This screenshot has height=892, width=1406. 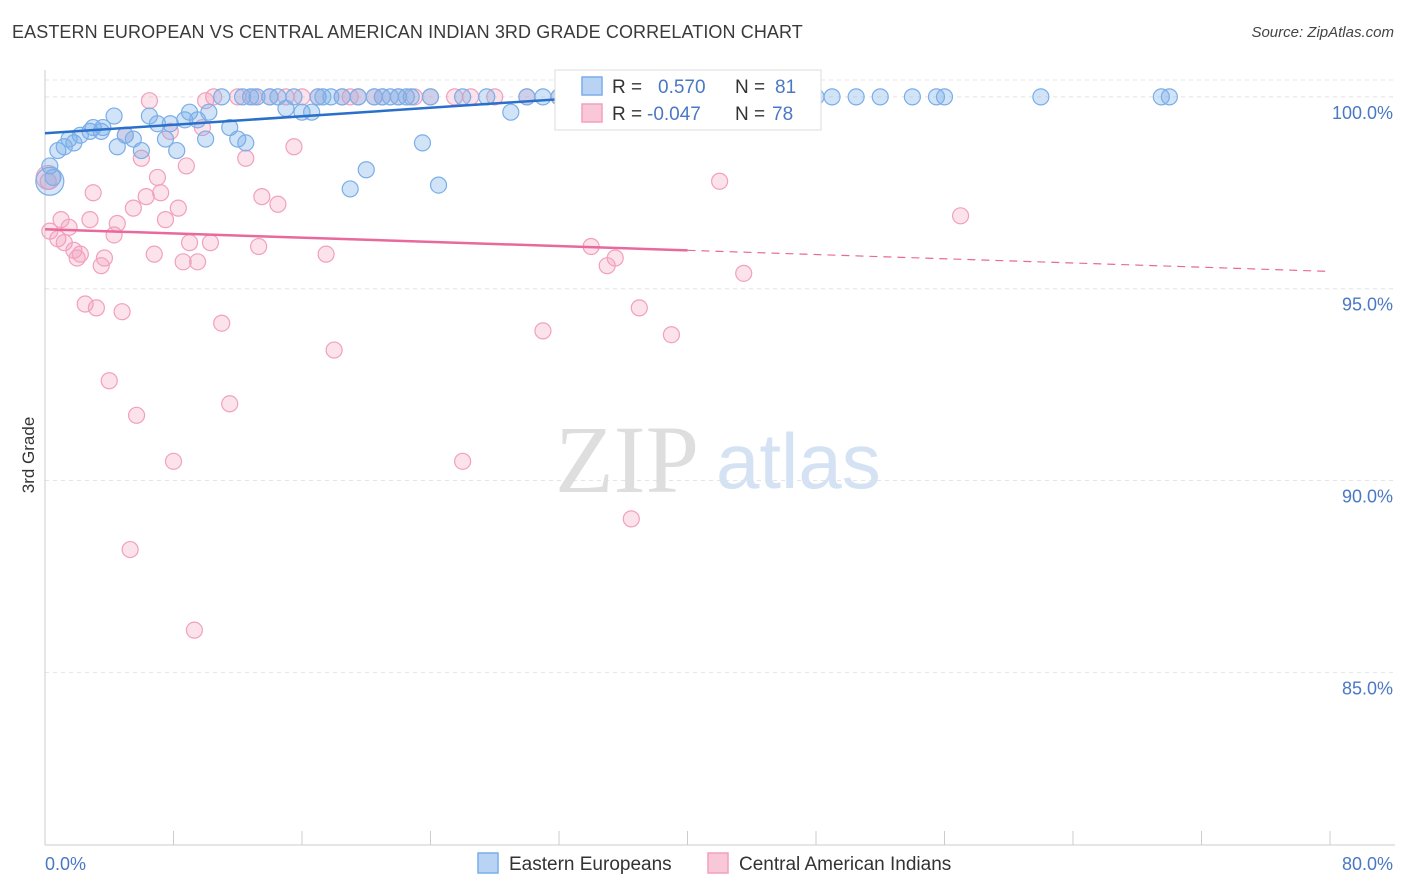 I want to click on bottom-legend-label-eastern-europeans: Eastern Europeans, so click(x=590, y=864).